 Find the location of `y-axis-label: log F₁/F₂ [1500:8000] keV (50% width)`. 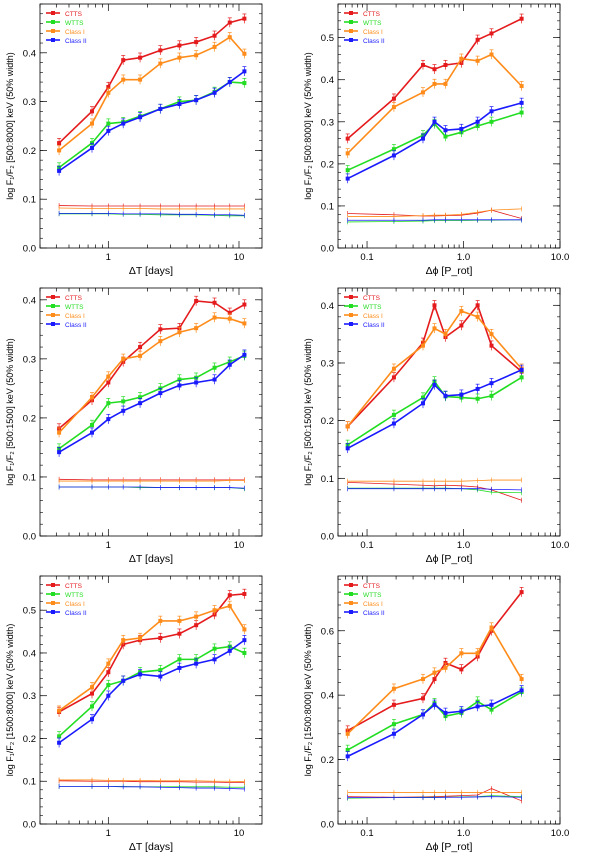

y-axis-label: log F₁/F₂ [1500:8000] keV (50% width) is located at coordinates (10, 700).